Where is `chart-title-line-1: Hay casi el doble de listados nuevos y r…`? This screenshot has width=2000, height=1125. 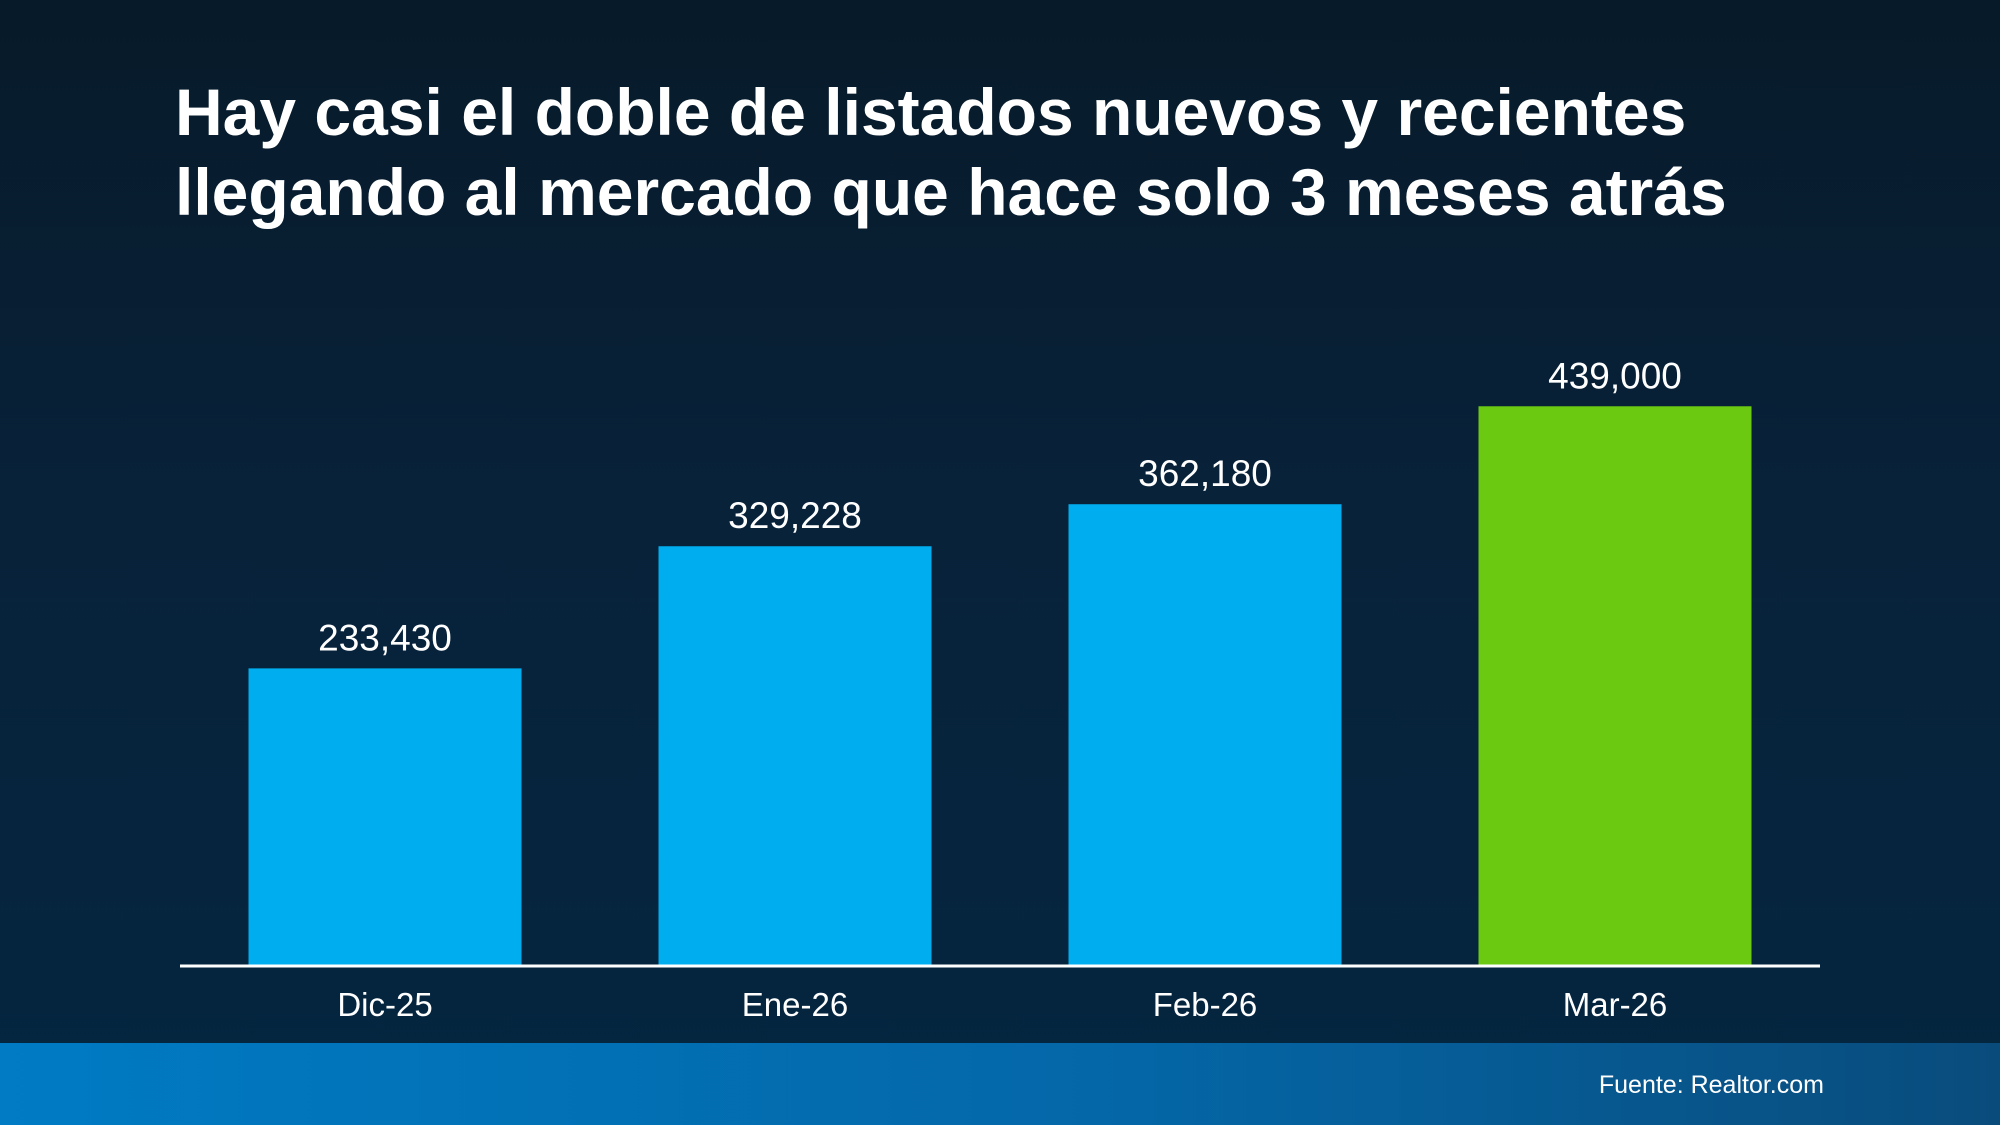
chart-title-line-1: Hay casi el doble de listados nuevos y r… is located at coordinates (931, 112).